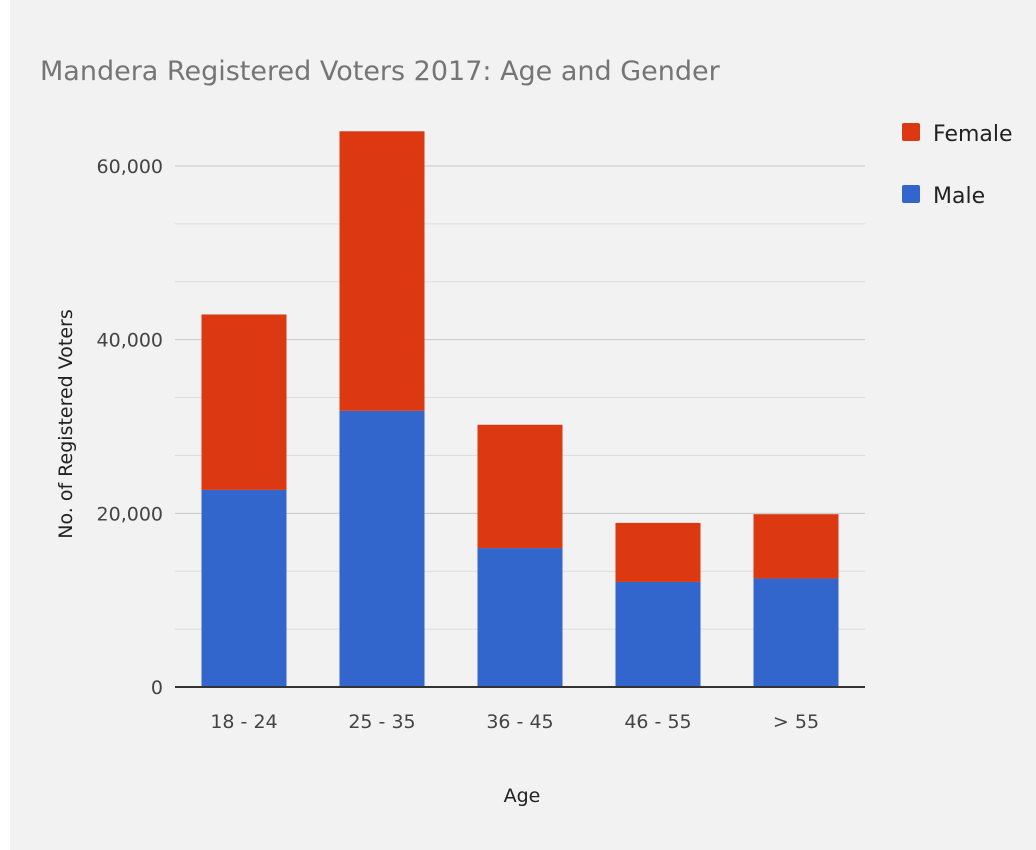  What do you see at coordinates (130, 167) in the screenshot?
I see `y-tick-label: 60,000` at bounding box center [130, 167].